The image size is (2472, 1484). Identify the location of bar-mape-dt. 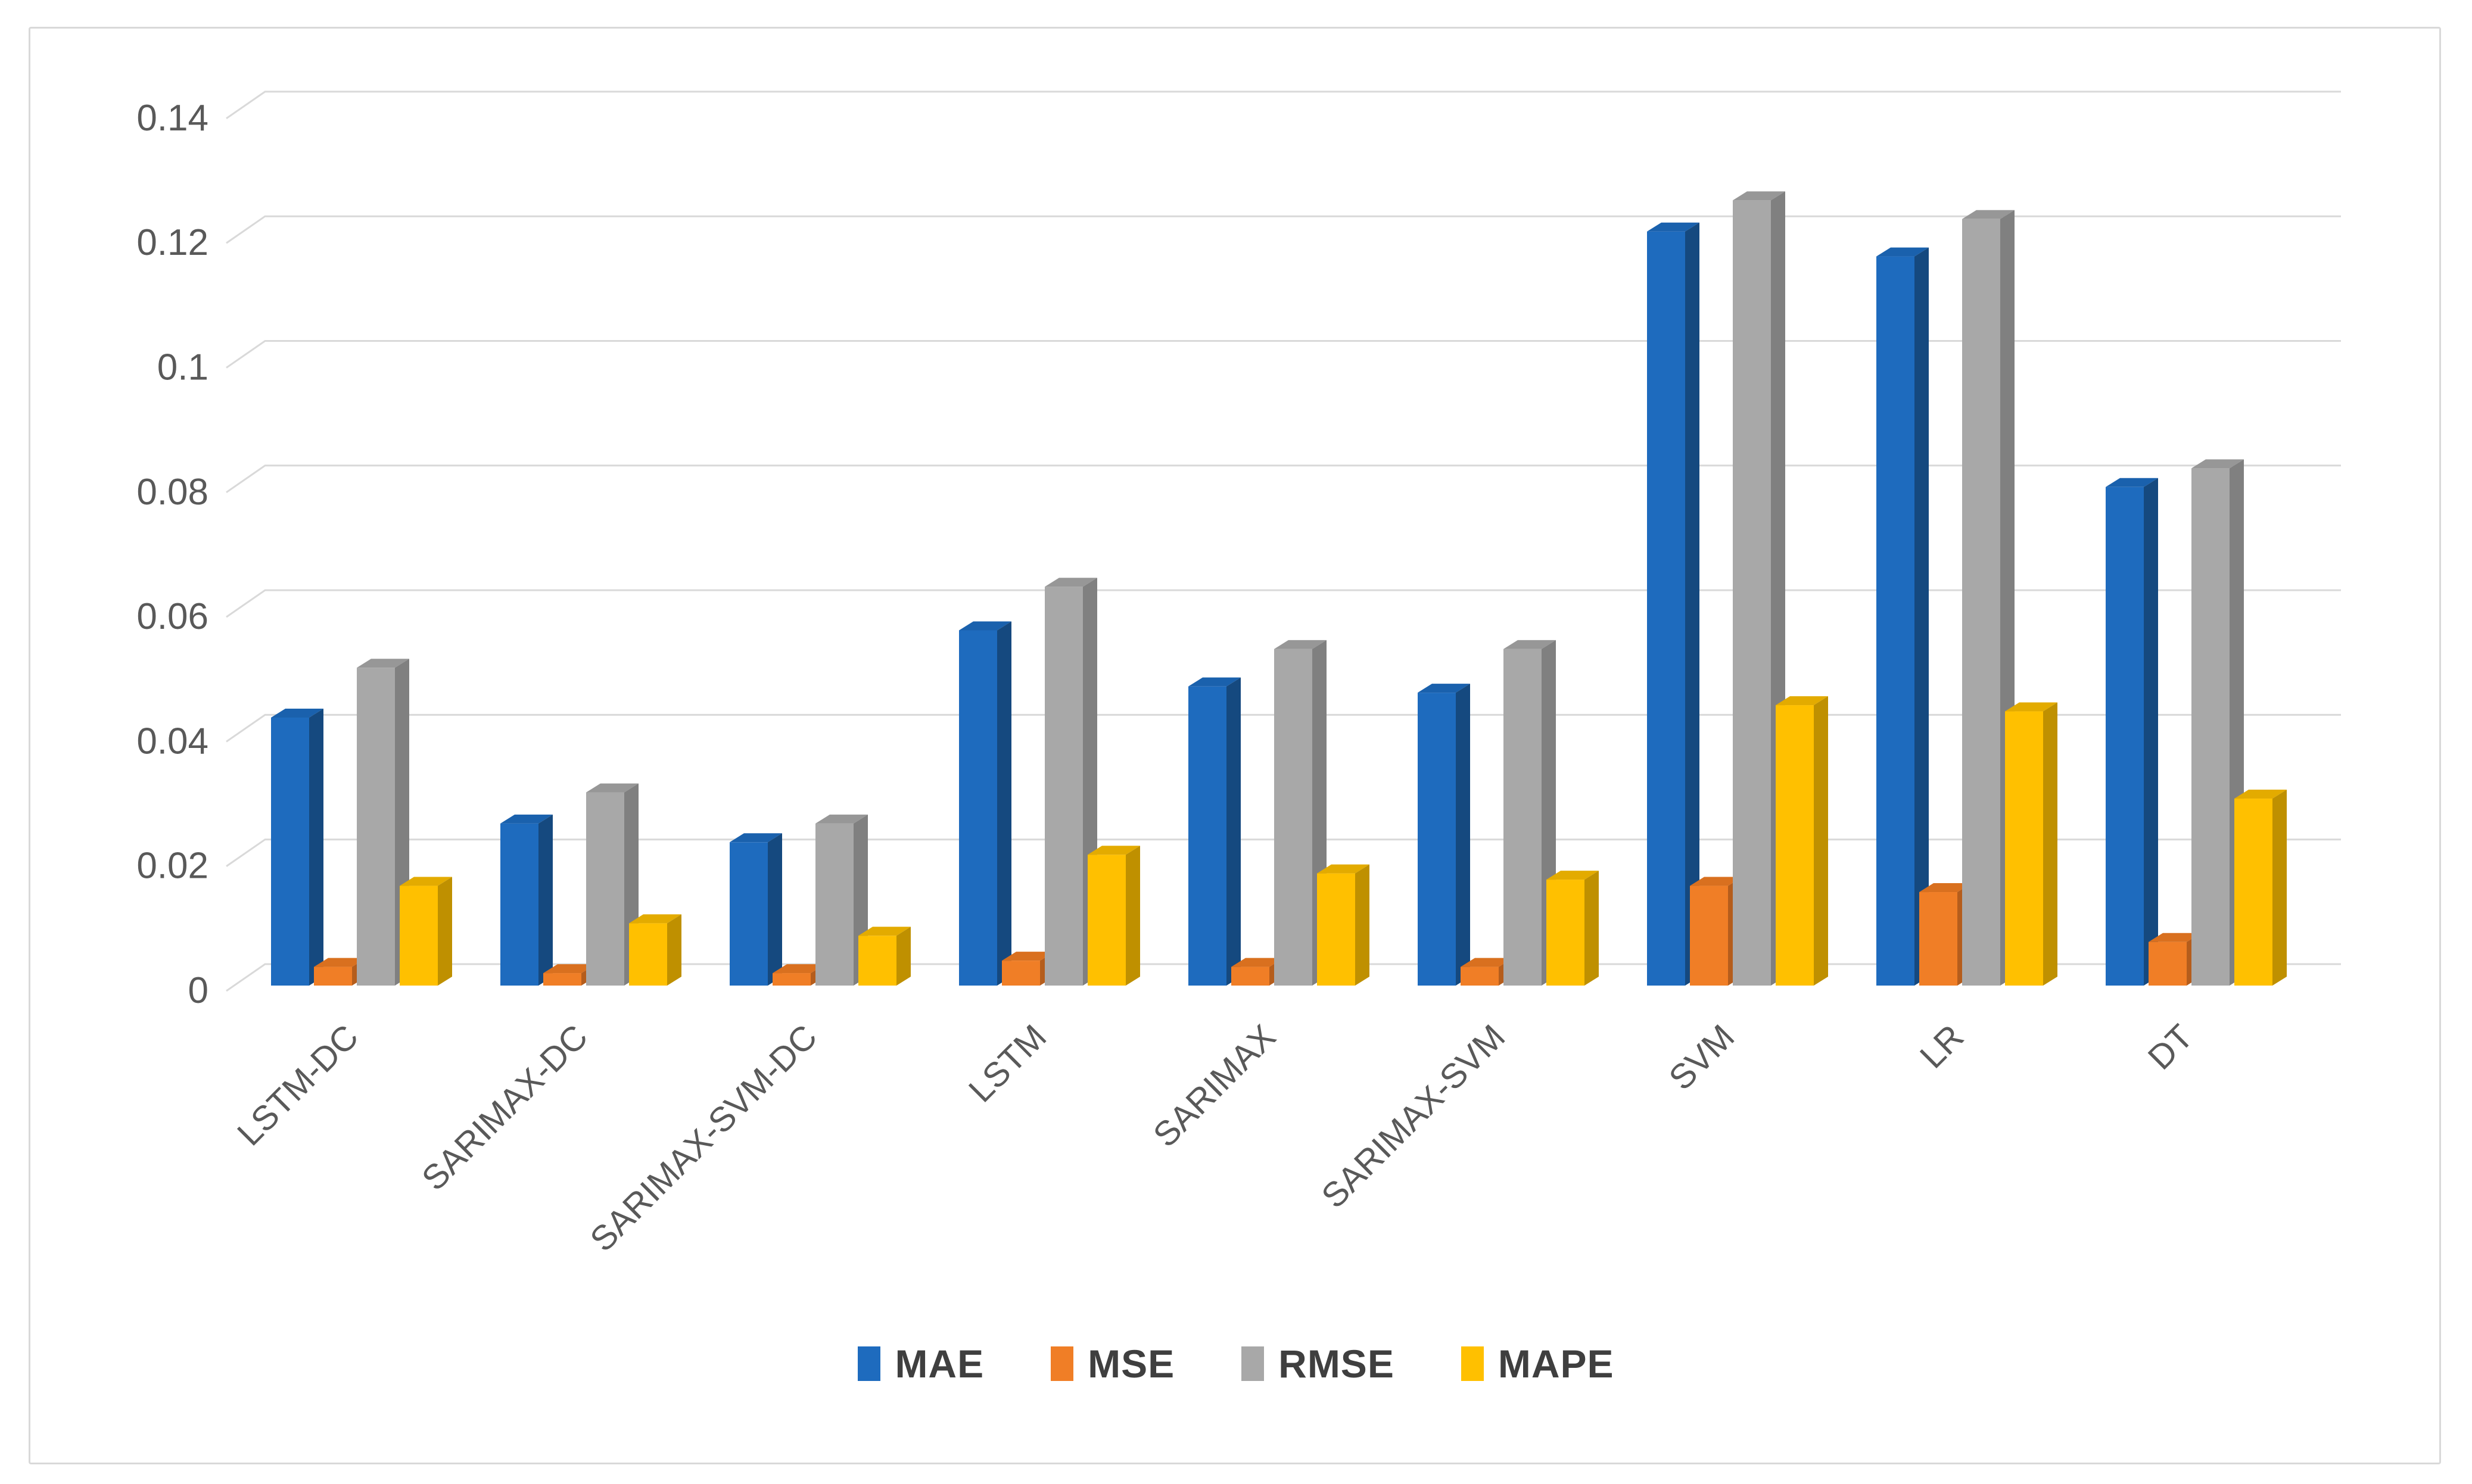
(2260, 888).